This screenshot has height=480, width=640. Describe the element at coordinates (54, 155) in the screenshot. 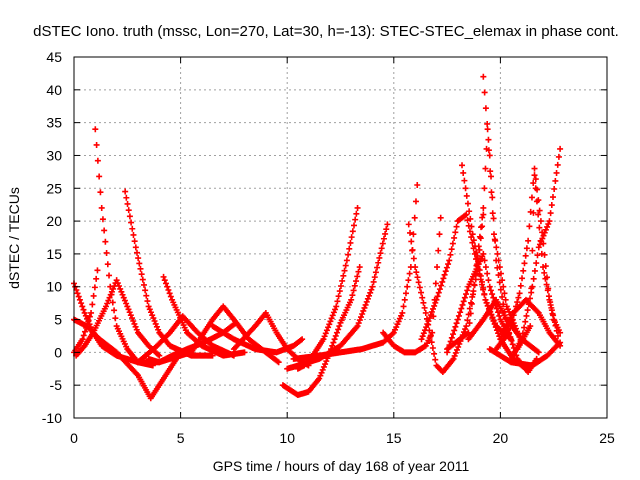

I see `y-tick-label: 30` at that location.